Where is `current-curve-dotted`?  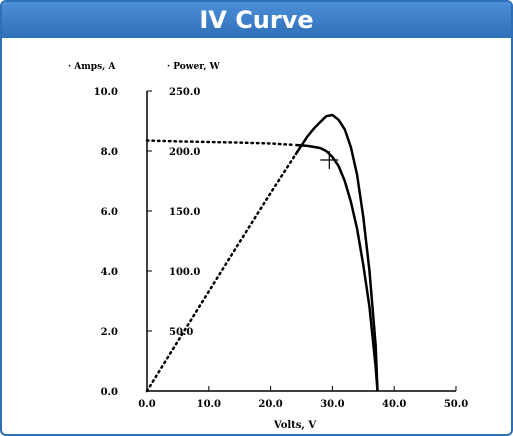
current-curve-dotted is located at coordinates (221, 143).